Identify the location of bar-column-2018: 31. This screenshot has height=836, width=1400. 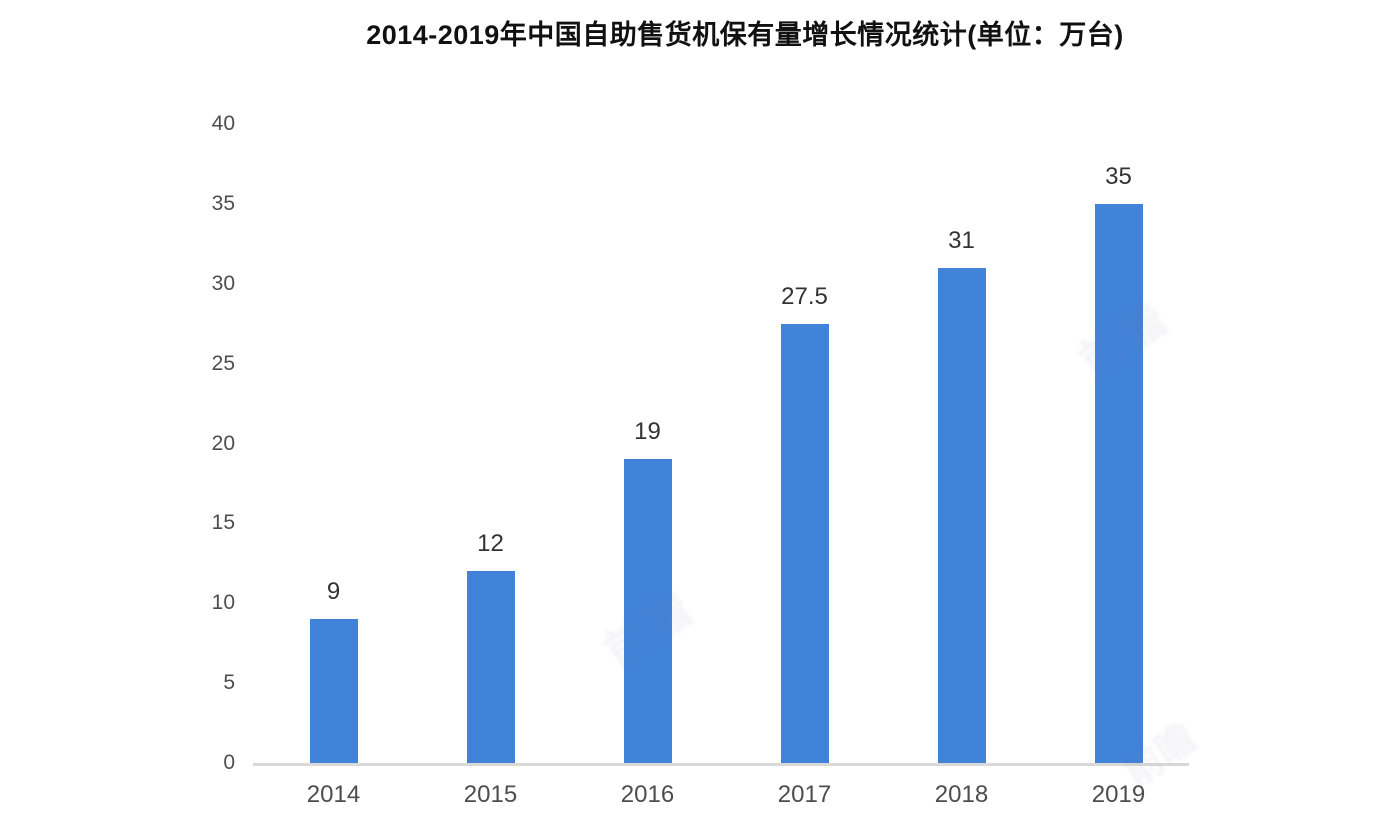
(961, 443).